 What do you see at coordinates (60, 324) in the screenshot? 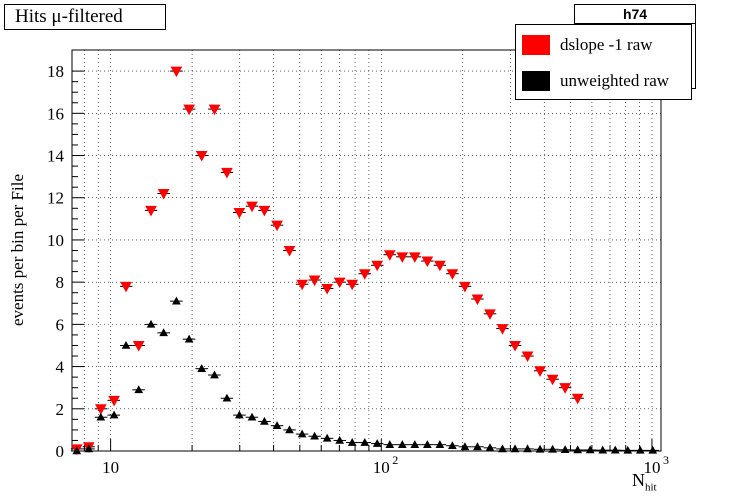
I see `y-tick-label: 6` at bounding box center [60, 324].